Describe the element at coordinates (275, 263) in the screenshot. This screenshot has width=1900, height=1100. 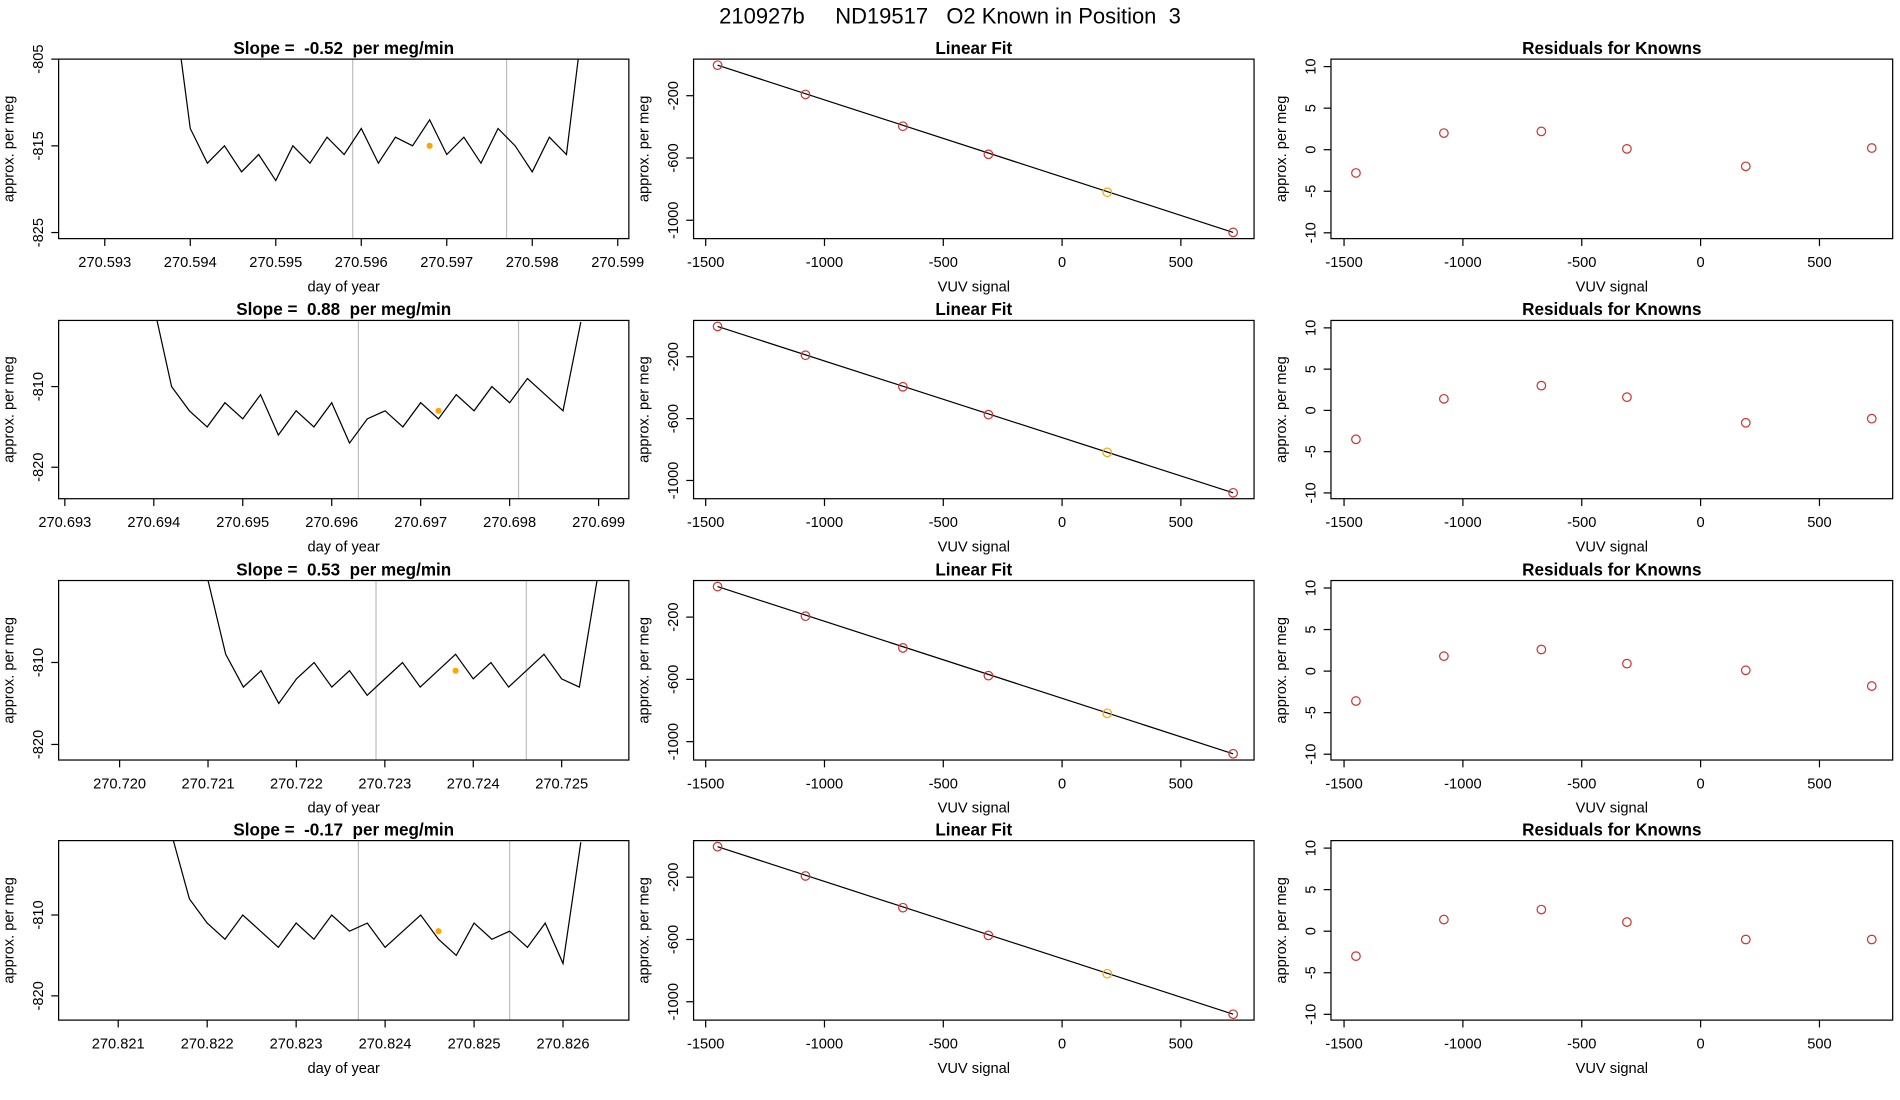
I see `x-tick-label: 270.595` at that location.